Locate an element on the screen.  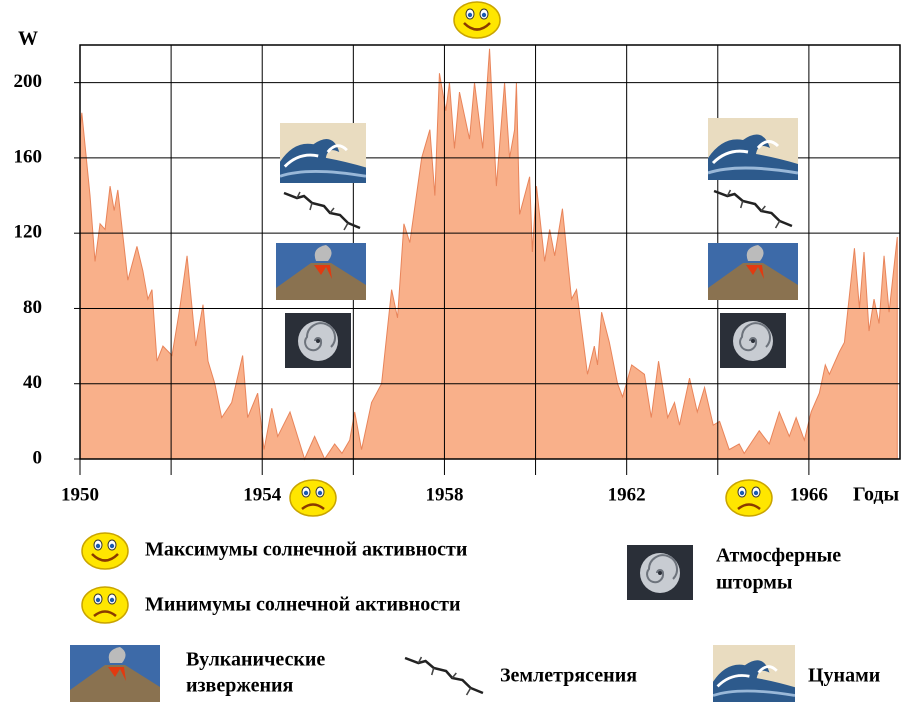
y-tick-label: 40 is located at coordinates (32, 382).